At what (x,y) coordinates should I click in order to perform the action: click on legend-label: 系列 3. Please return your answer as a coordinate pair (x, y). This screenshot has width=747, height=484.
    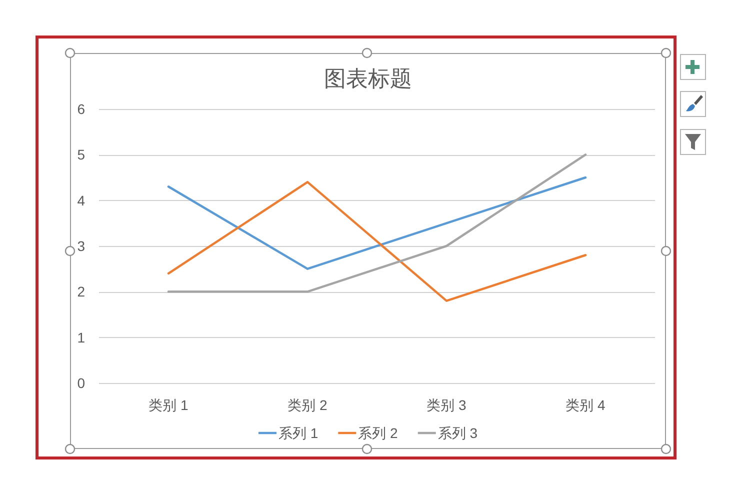
    Looking at the image, I should click on (458, 433).